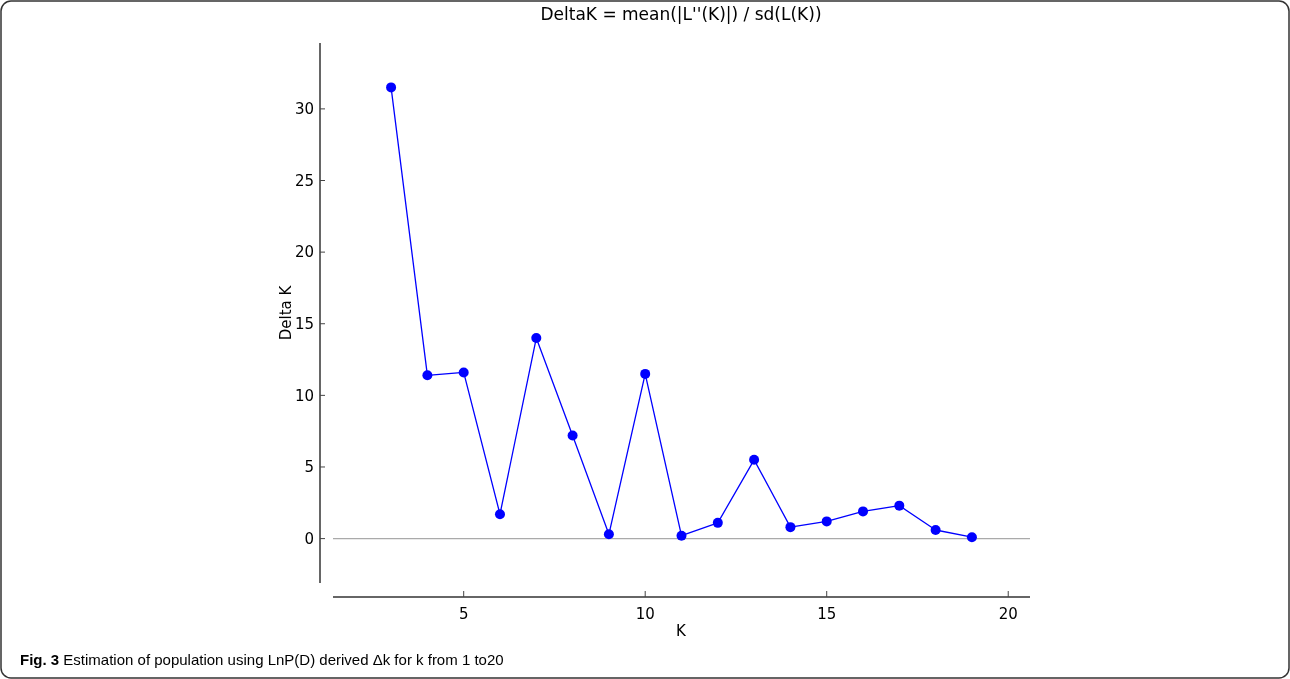 The image size is (1290, 679). I want to click on y-tick-label: 10, so click(304, 395).